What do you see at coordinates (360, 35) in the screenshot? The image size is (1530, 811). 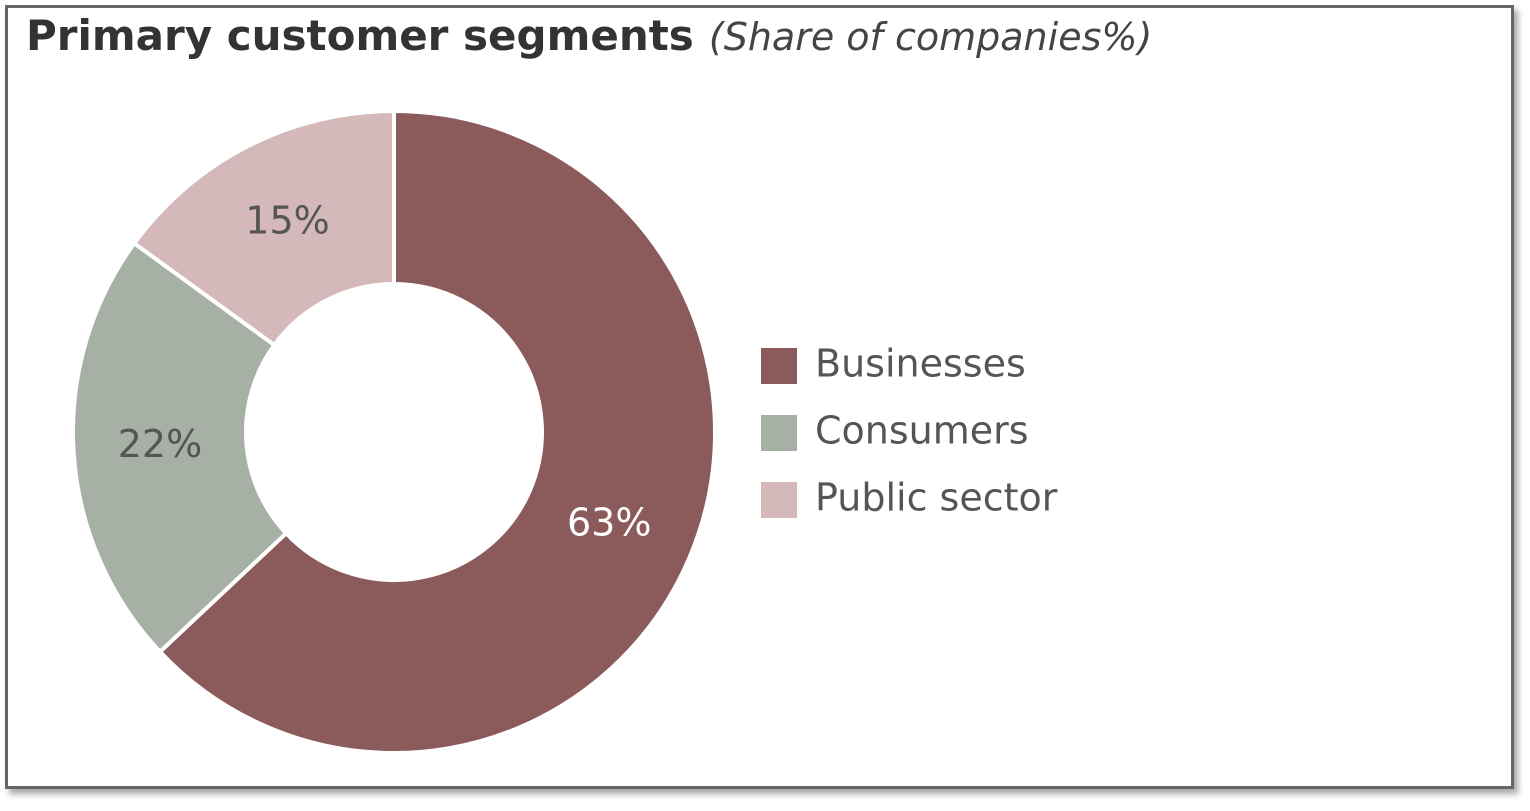 I see `chart-title: Primary customer segments` at bounding box center [360, 35].